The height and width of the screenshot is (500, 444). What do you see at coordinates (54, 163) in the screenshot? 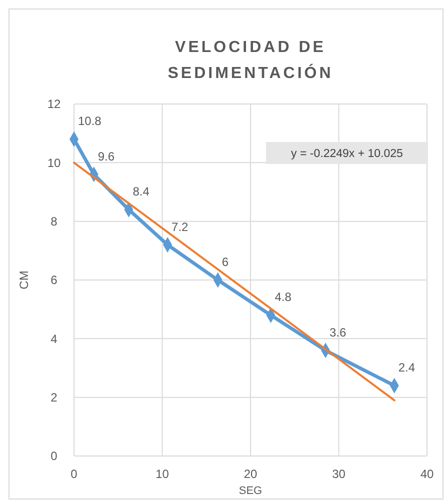
I see `y-tick-label: 10` at bounding box center [54, 163].